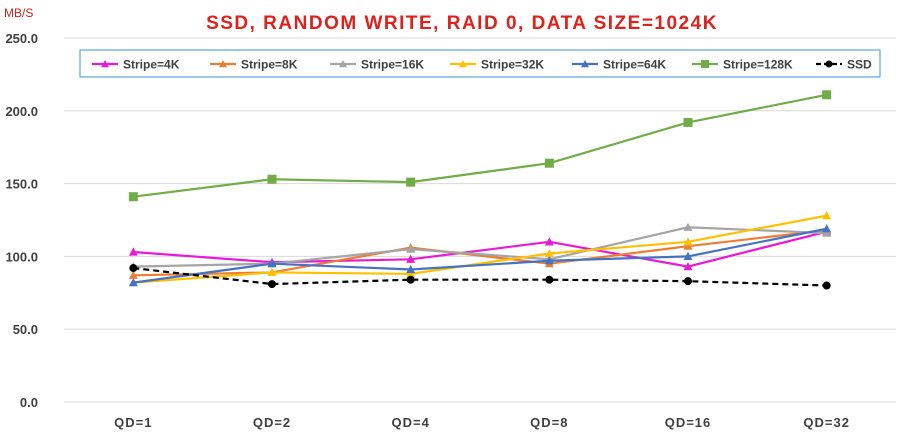 Image resolution: width=902 pixels, height=436 pixels. Describe the element at coordinates (549, 422) in the screenshot. I see `x-tick-label: QD=8` at that location.